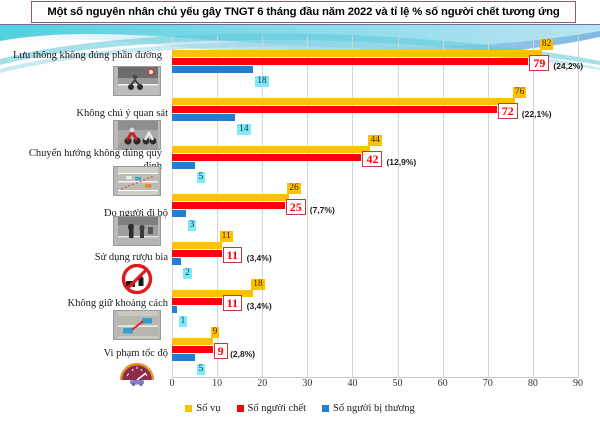  I want to click on value-label-so-nguoi-chet: 25, so click(295, 207).